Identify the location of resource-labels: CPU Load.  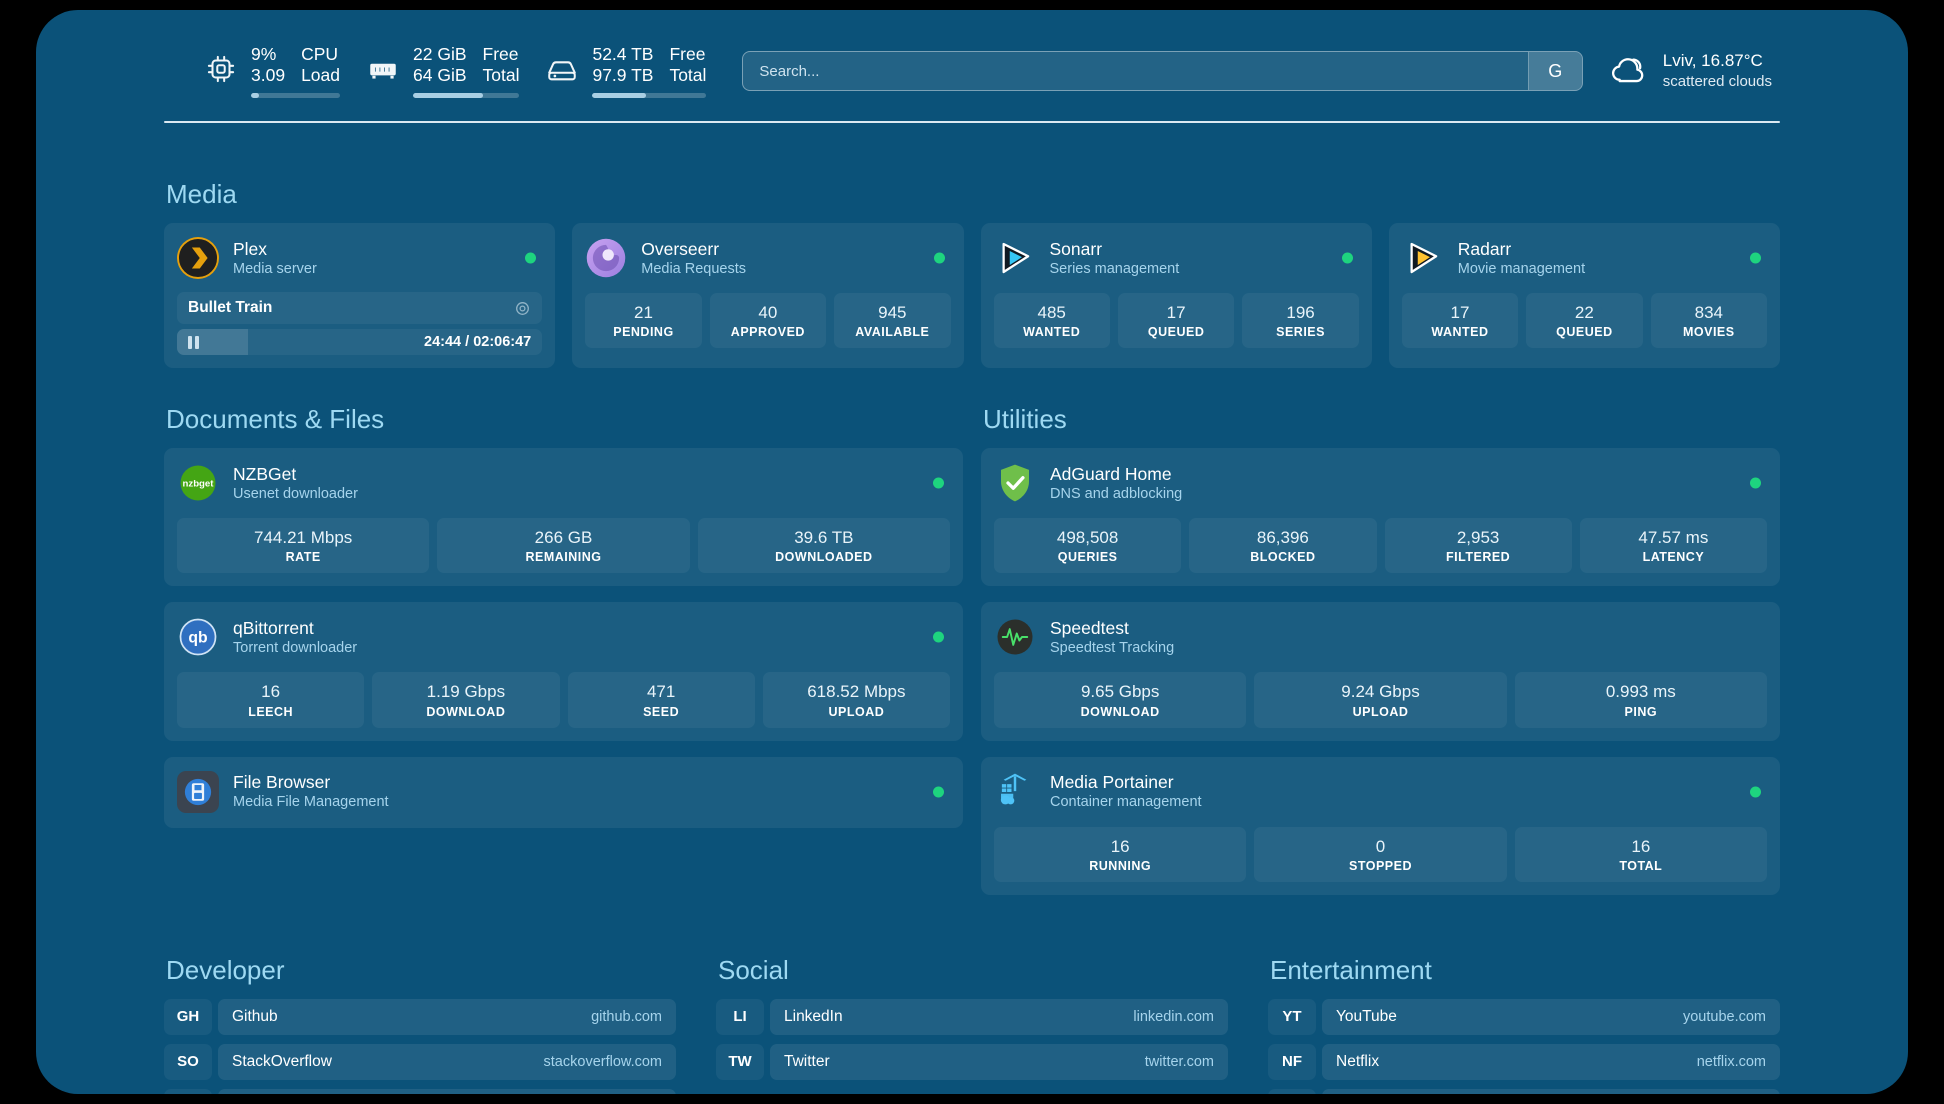
(320, 65).